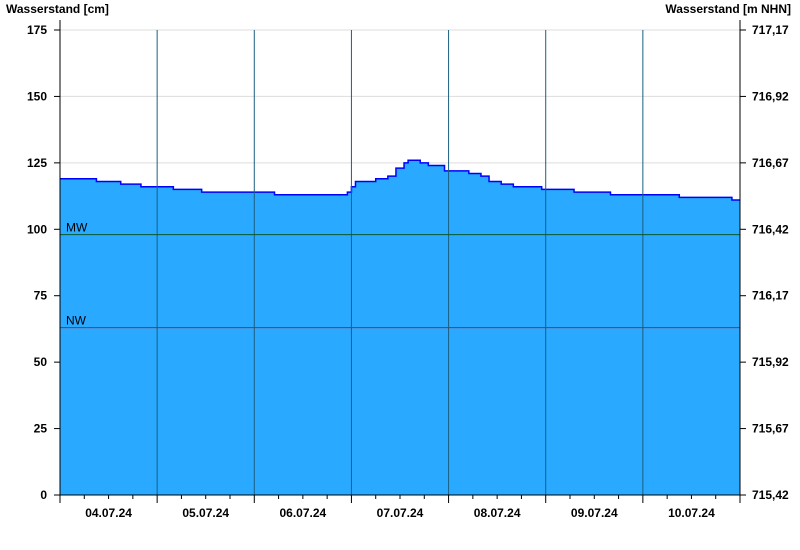 The height and width of the screenshot is (550, 800). Describe the element at coordinates (728, 9) in the screenshot. I see `right-axis-title: Wasserstand [m NHN]` at that location.